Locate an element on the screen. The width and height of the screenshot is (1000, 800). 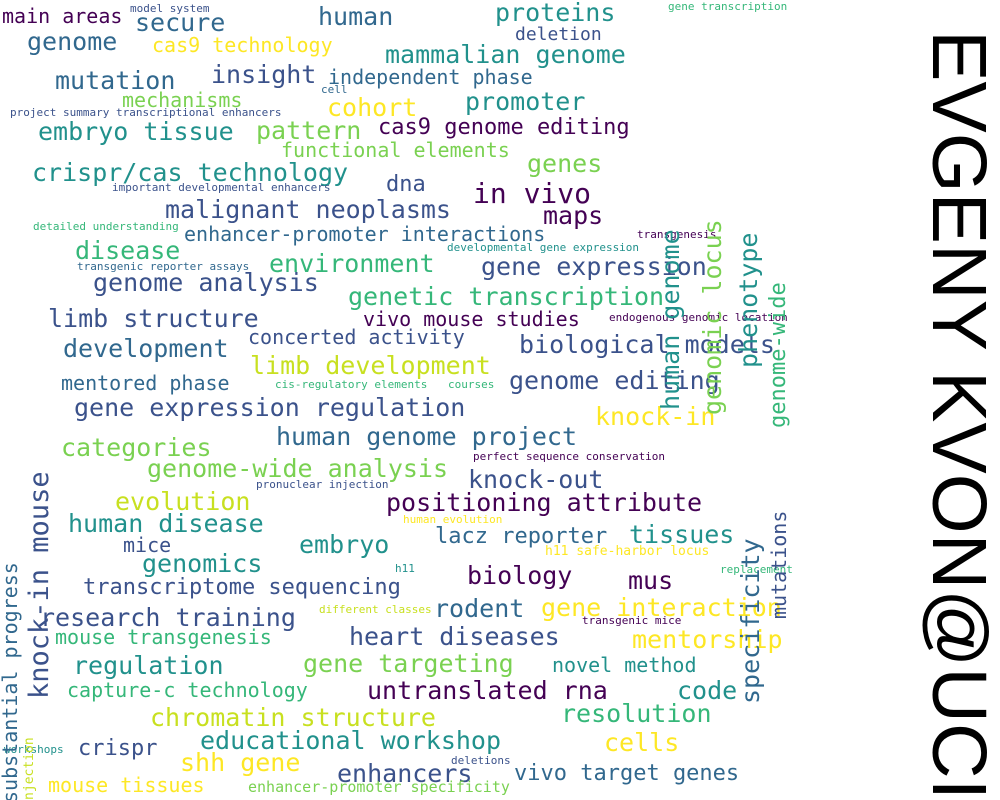
word-mammalian-genome: mammalian genome is located at coordinates (505, 54).